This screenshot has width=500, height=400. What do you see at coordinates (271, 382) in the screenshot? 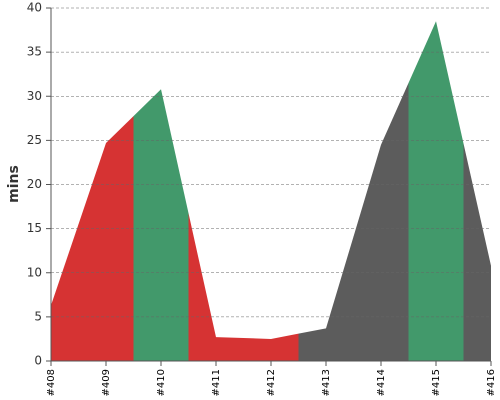
I see `x-tick-label: #412` at bounding box center [271, 382].